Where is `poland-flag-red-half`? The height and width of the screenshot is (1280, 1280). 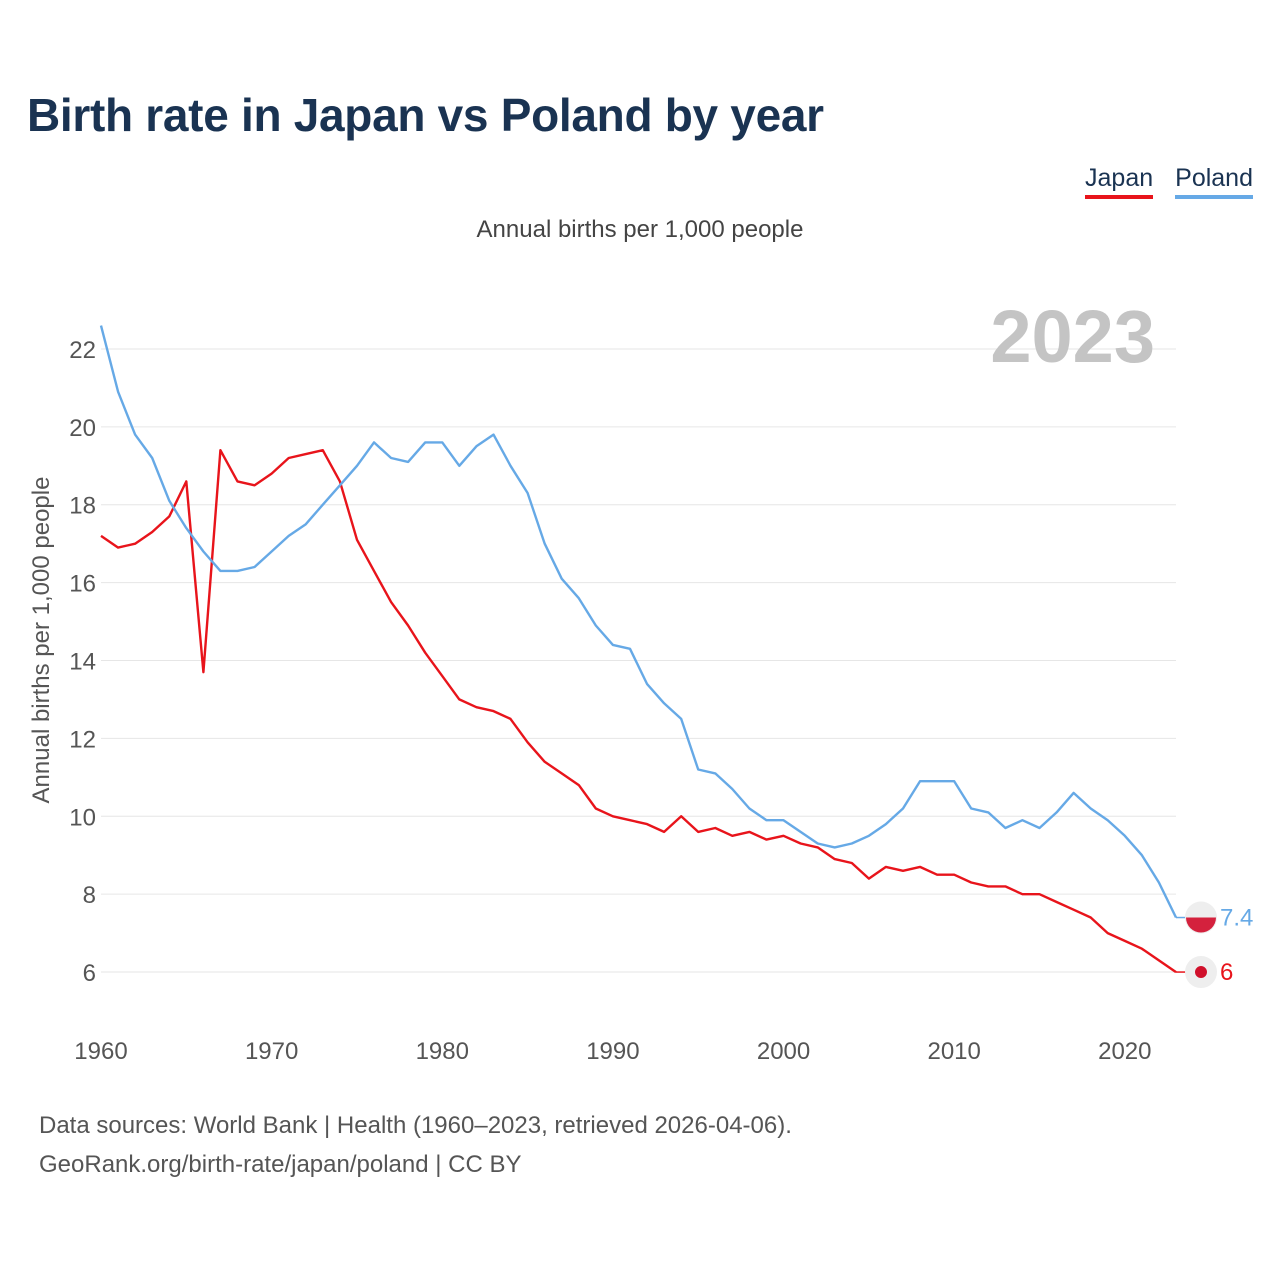 poland-flag-red-half is located at coordinates (1201, 925).